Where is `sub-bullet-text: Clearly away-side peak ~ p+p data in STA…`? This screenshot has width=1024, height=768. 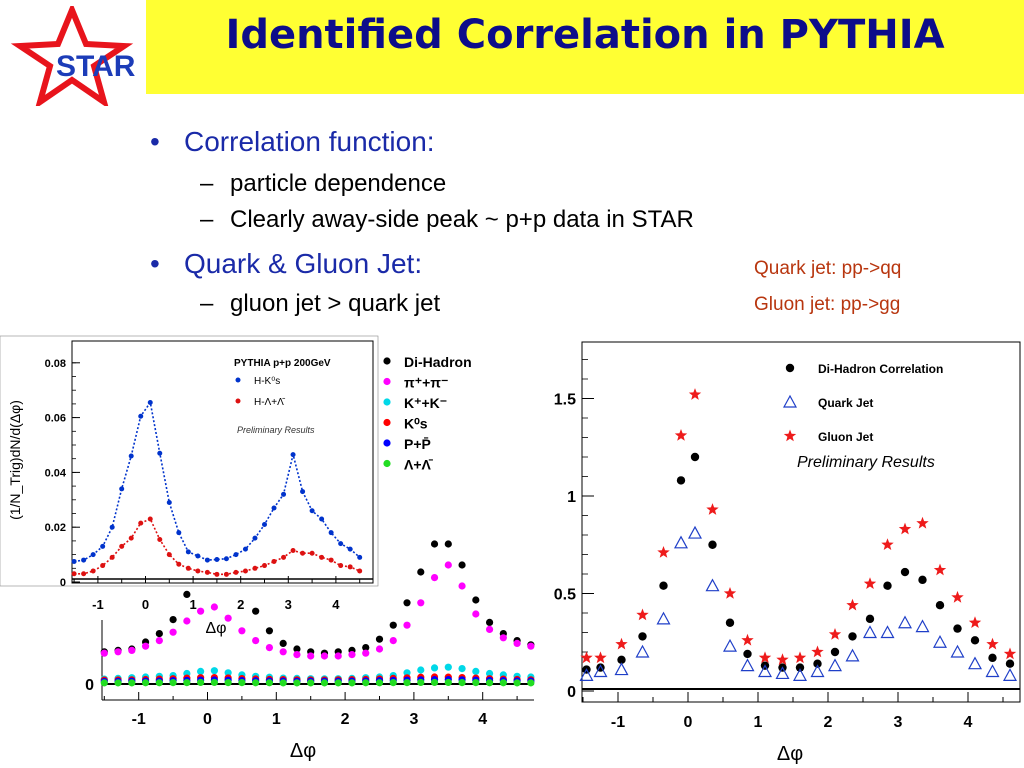 sub-bullet-text: Clearly away-side peak ~ p+p data in STA… is located at coordinates (462, 219).